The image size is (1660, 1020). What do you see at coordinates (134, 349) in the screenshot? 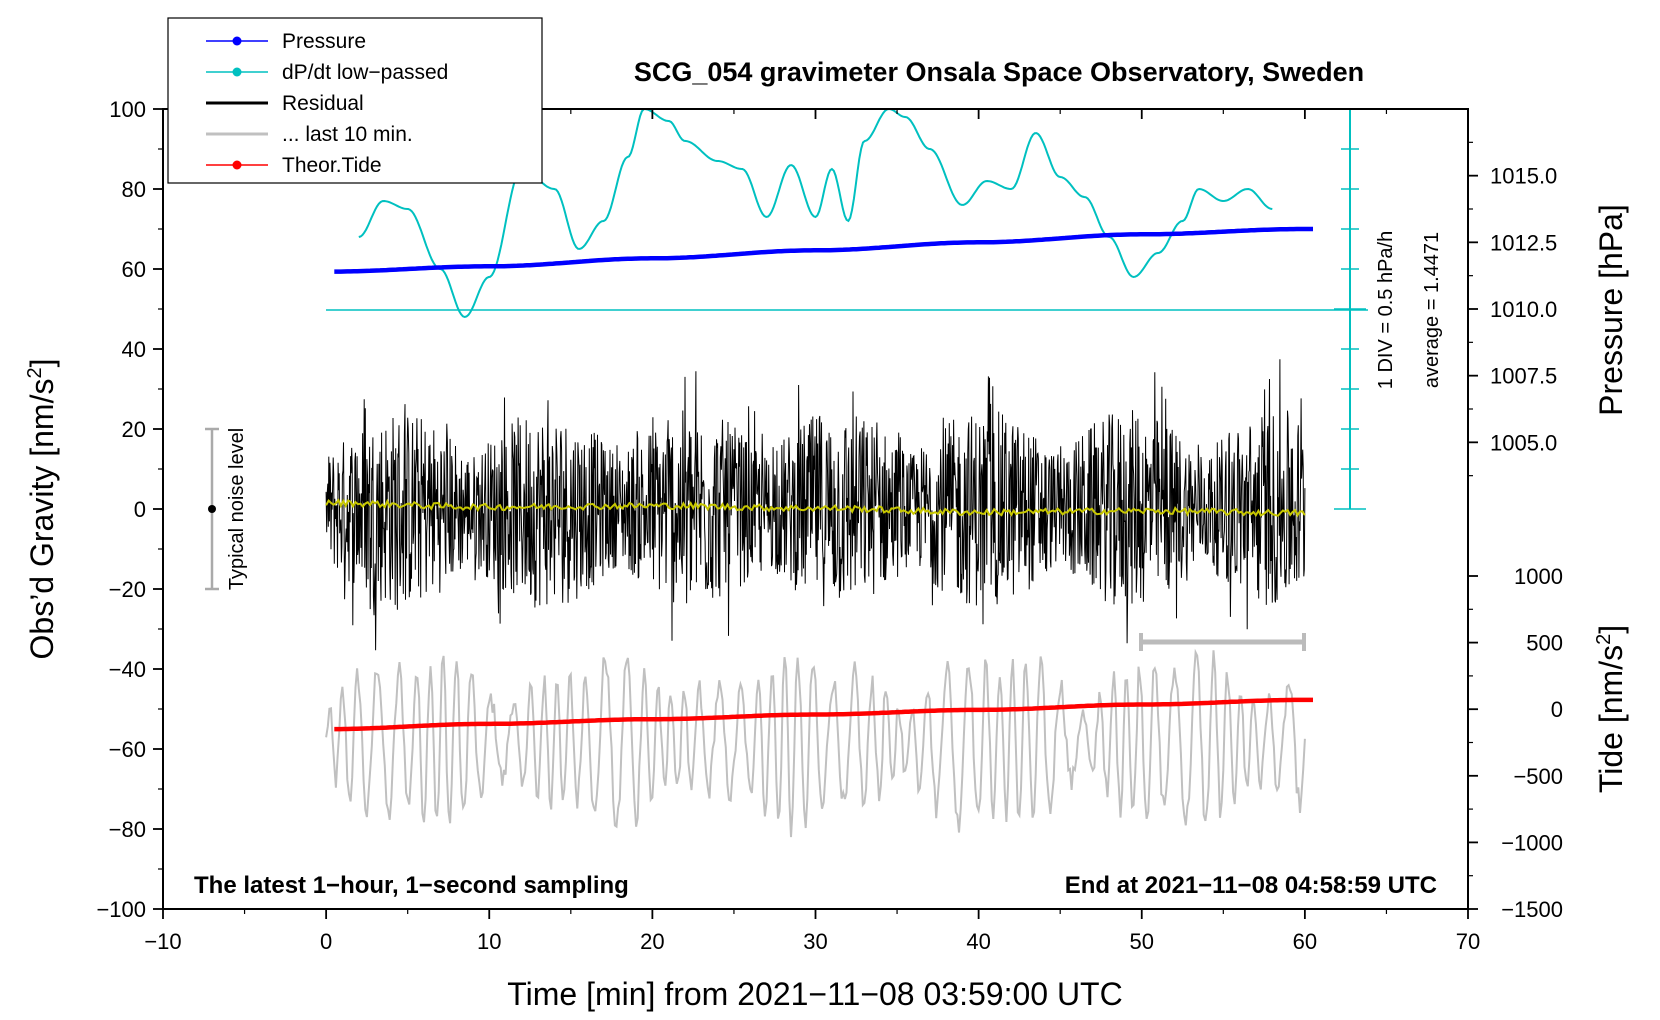
I see `y-left-tick-label: 40` at bounding box center [134, 349].